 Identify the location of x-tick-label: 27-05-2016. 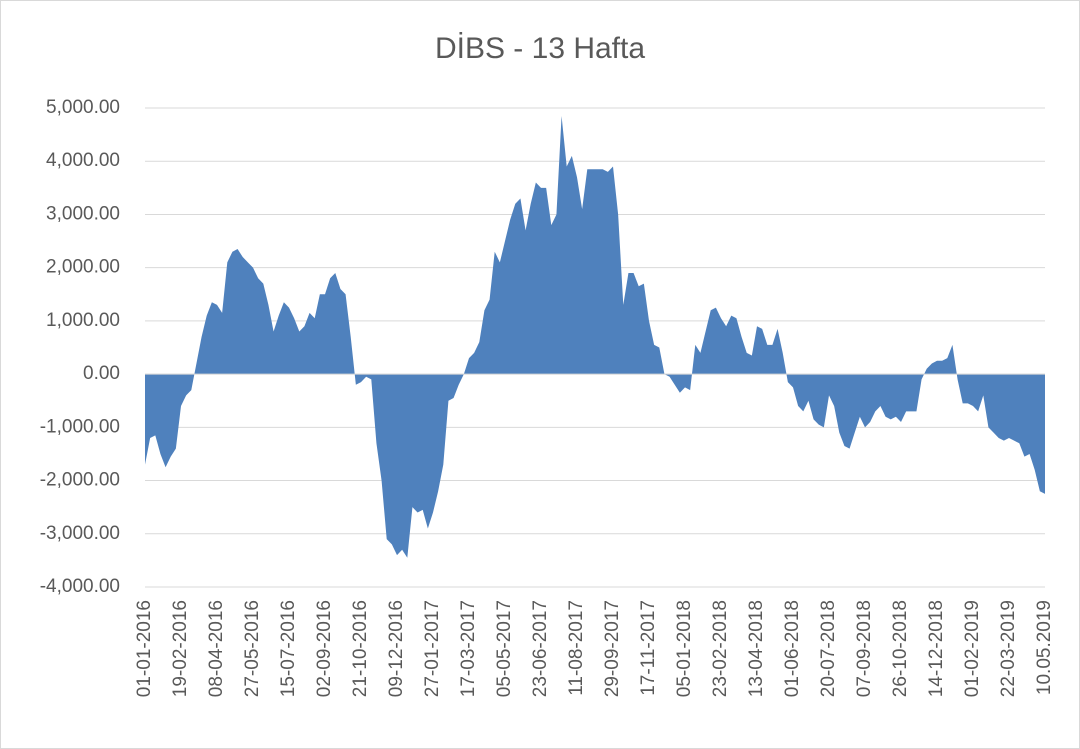
(252, 648).